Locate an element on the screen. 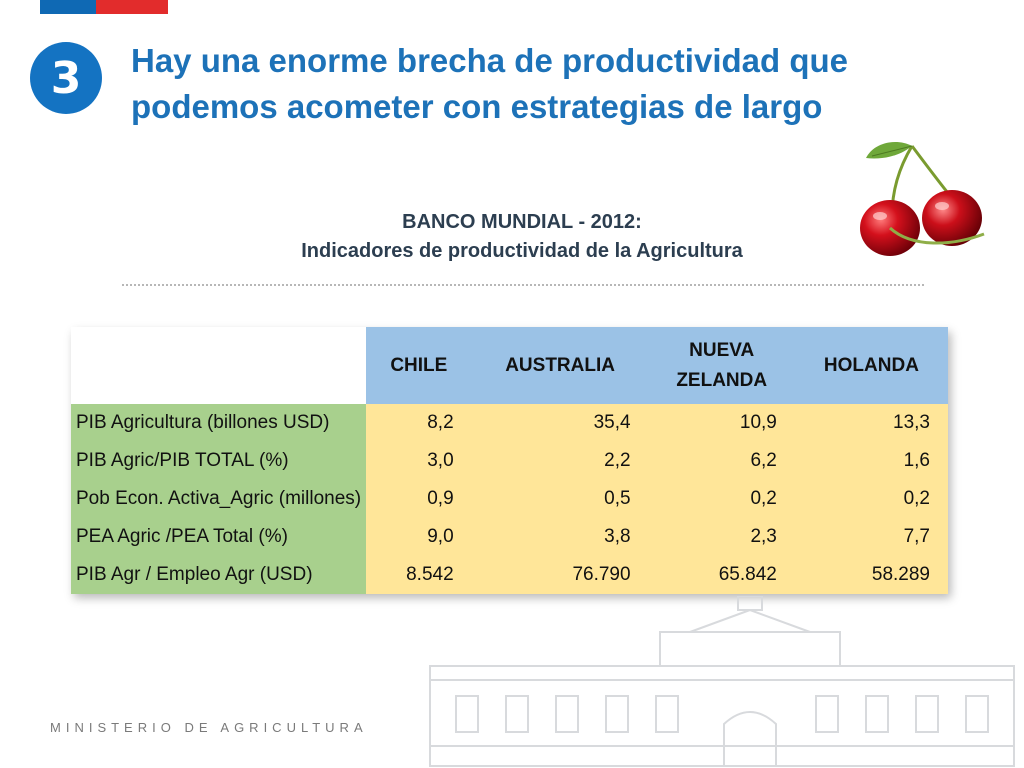 This screenshot has height=768, width=1024. header-line1: HOLANDA is located at coordinates (871, 365).